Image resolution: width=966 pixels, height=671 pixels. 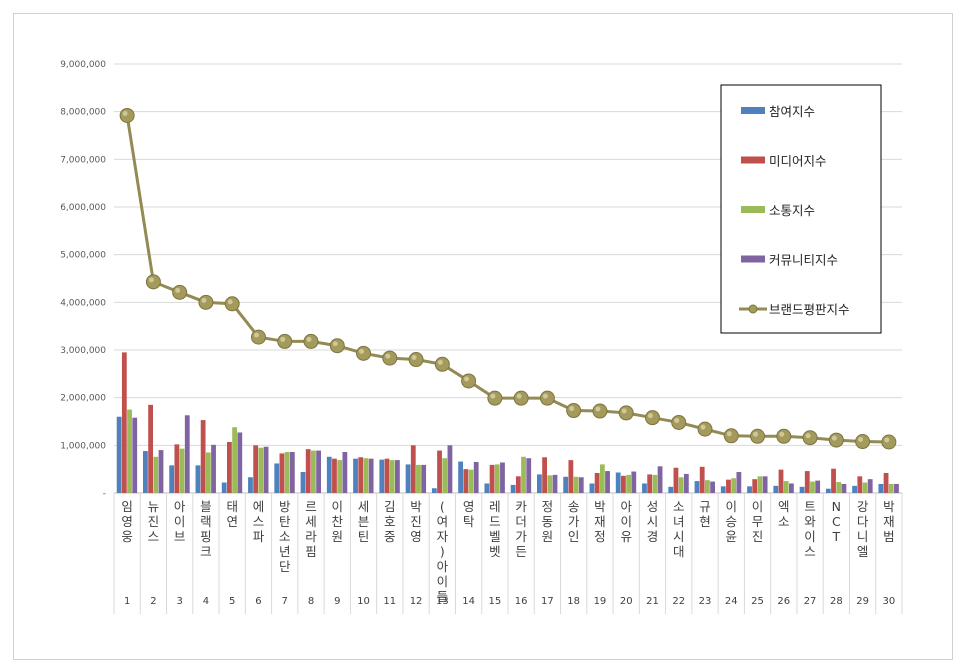 What do you see at coordinates (442, 601) in the screenshot?
I see `rank-label: 13` at bounding box center [442, 601].